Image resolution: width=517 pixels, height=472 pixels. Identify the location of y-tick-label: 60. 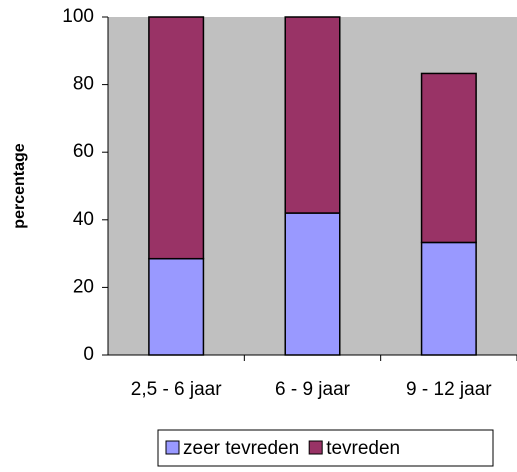
(83, 151).